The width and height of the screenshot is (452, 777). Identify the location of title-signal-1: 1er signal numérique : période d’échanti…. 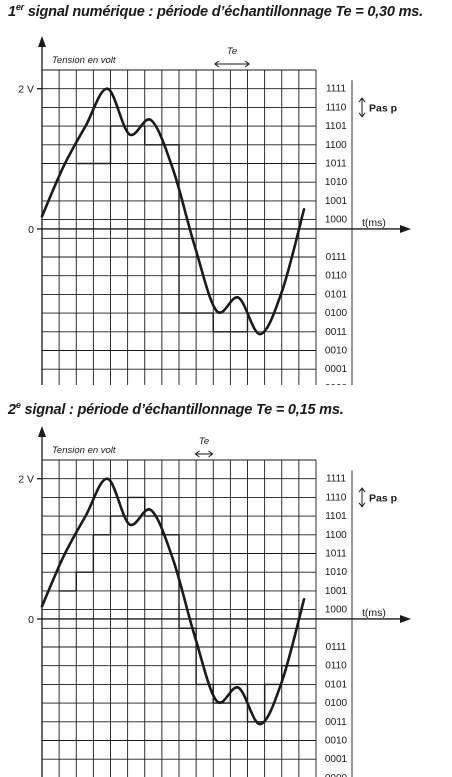
(215, 11).